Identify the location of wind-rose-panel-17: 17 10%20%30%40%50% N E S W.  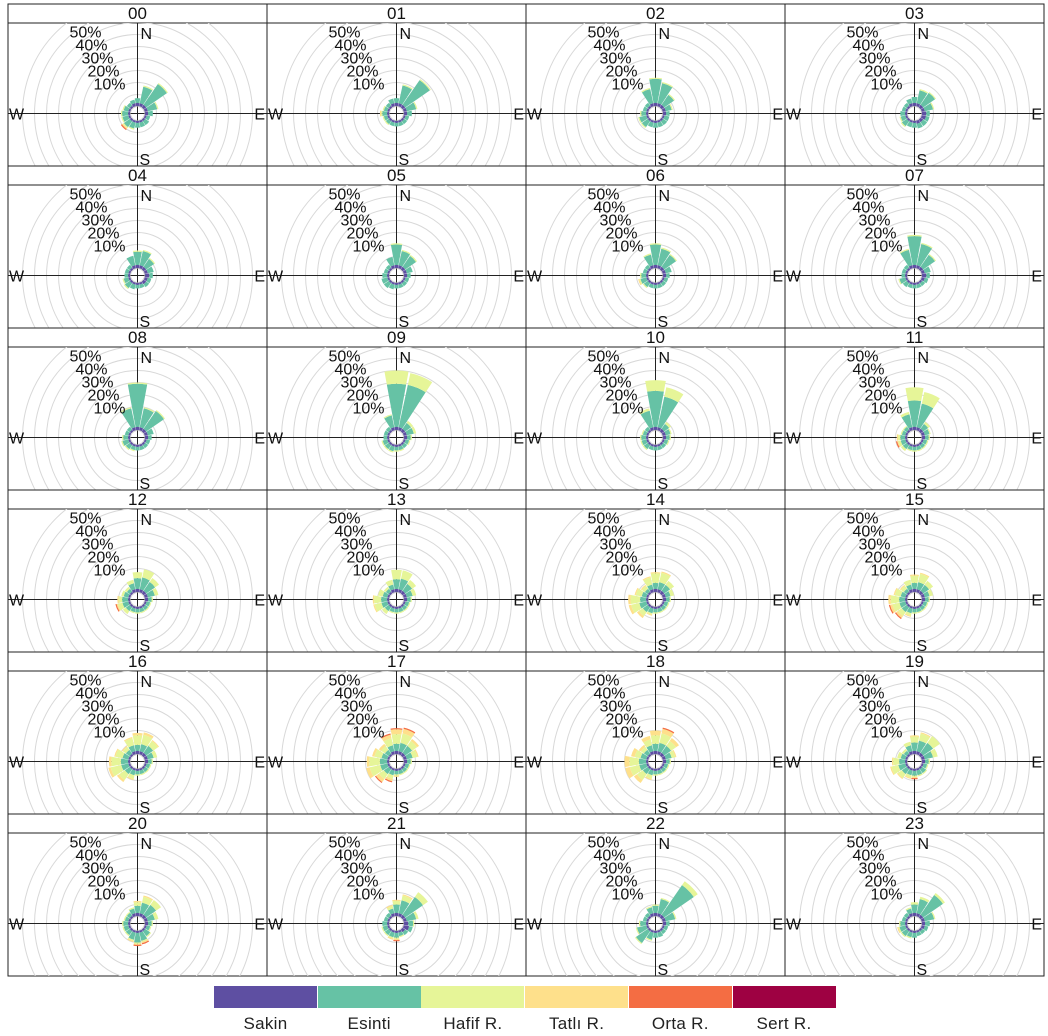
(396, 733).